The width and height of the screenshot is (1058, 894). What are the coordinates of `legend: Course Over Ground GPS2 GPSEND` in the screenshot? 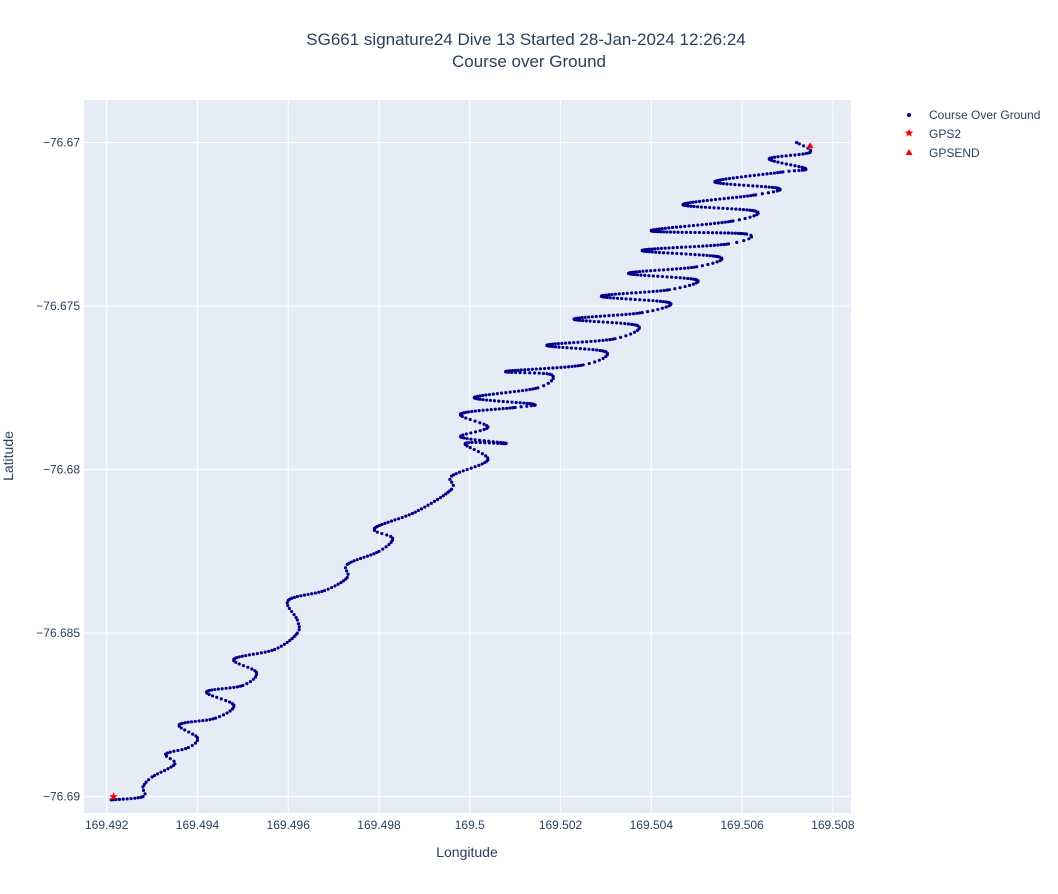 It's located at (972, 134).